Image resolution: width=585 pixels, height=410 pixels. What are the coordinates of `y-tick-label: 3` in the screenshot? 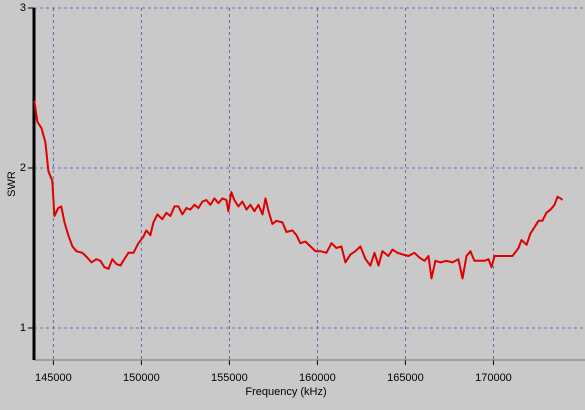 It's located at (23, 8).